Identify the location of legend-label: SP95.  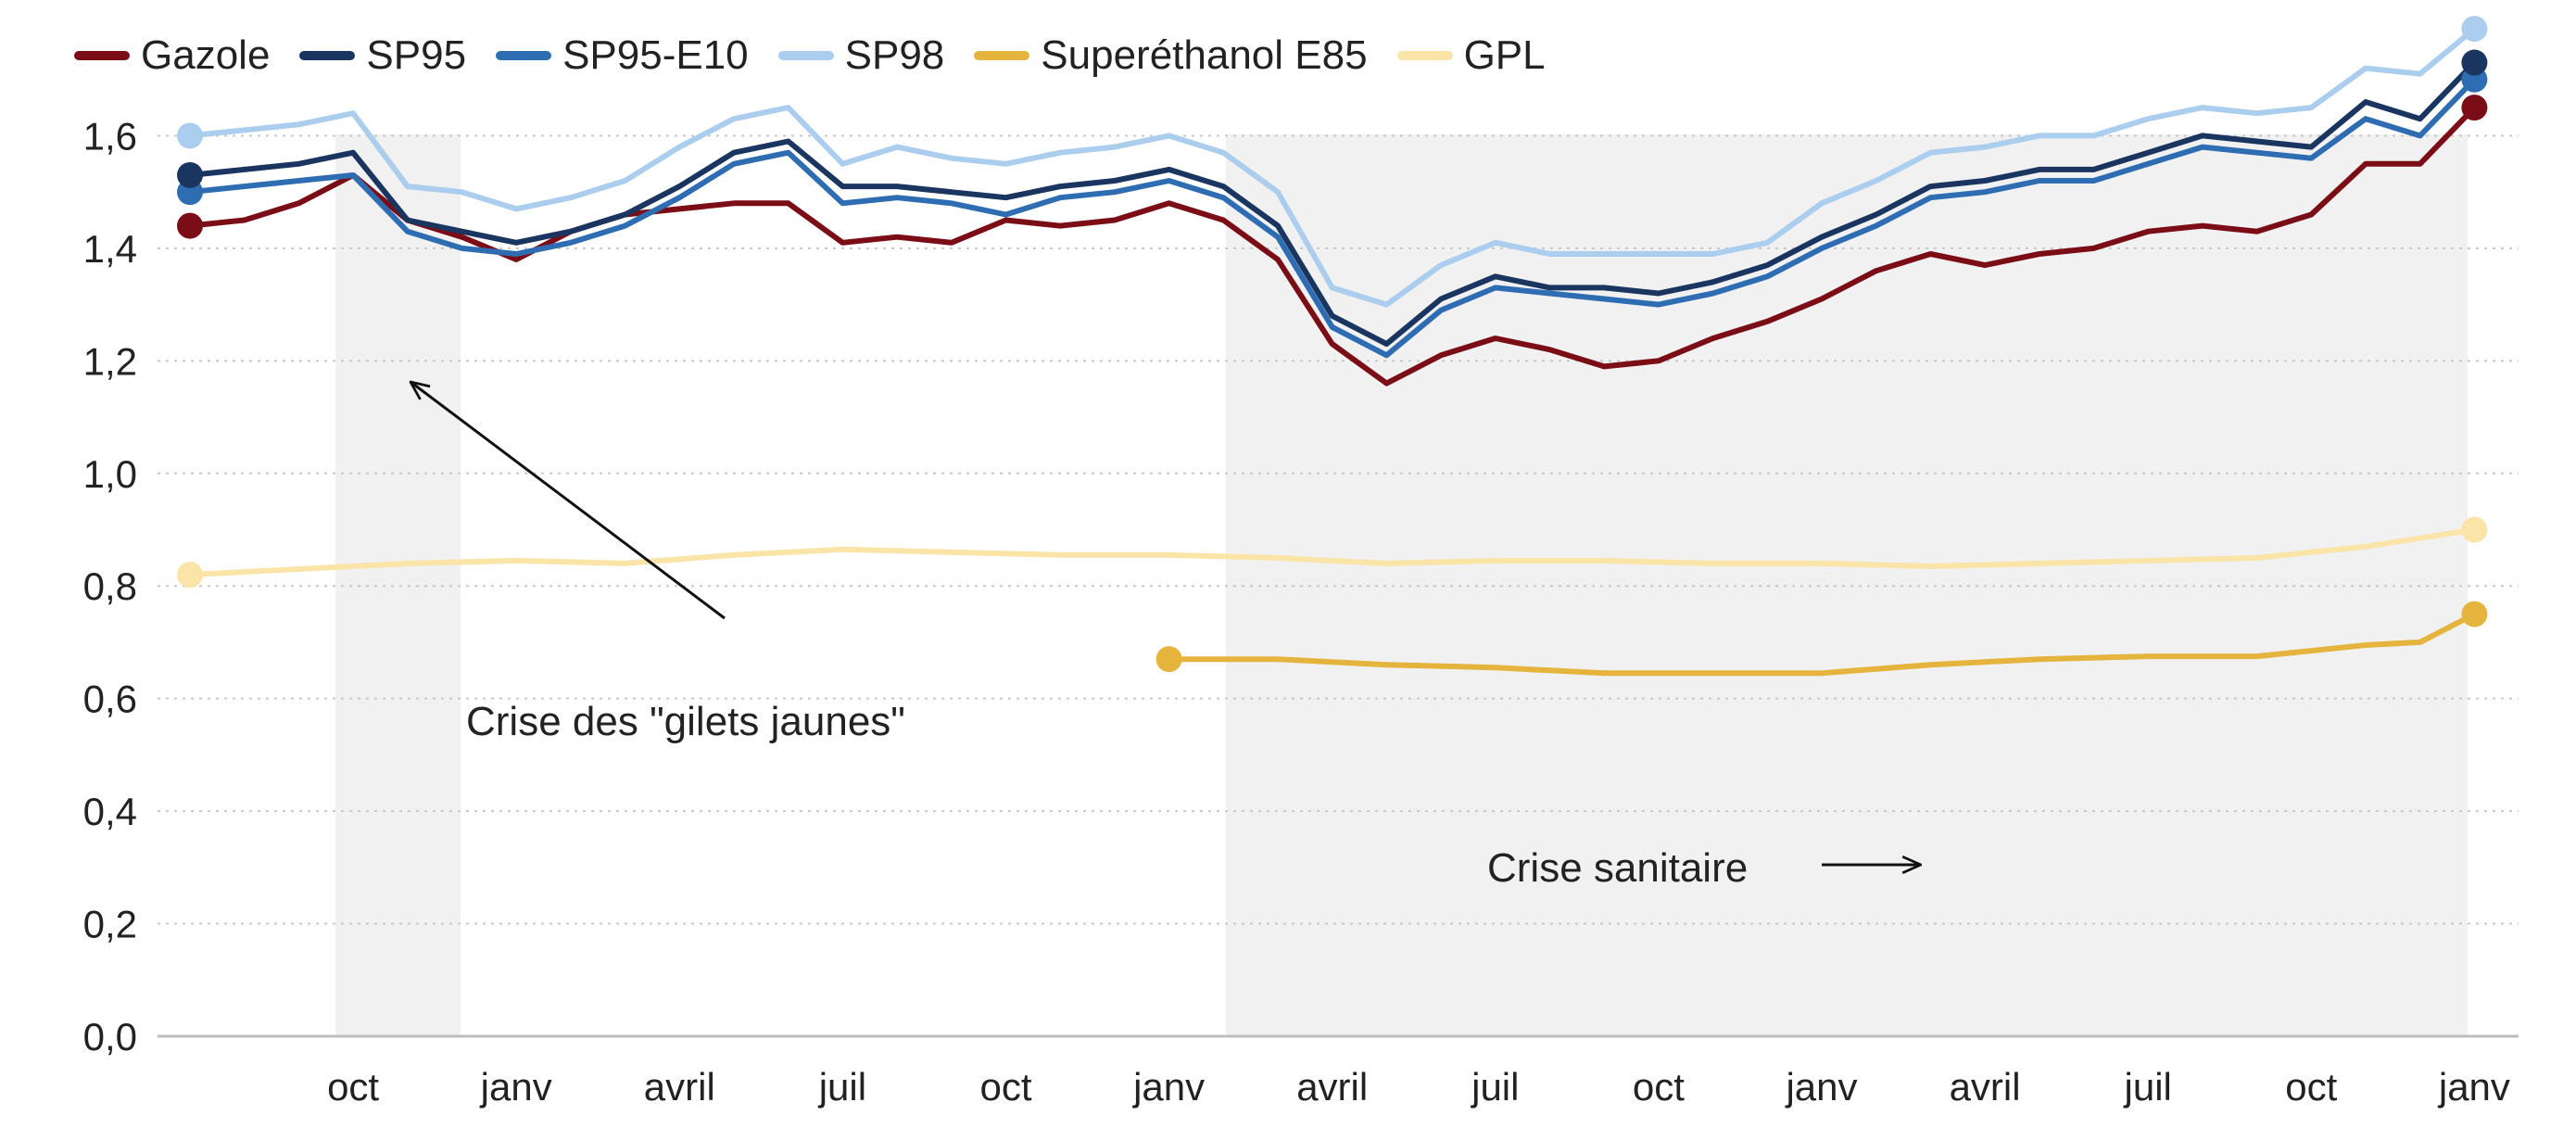
(416, 55).